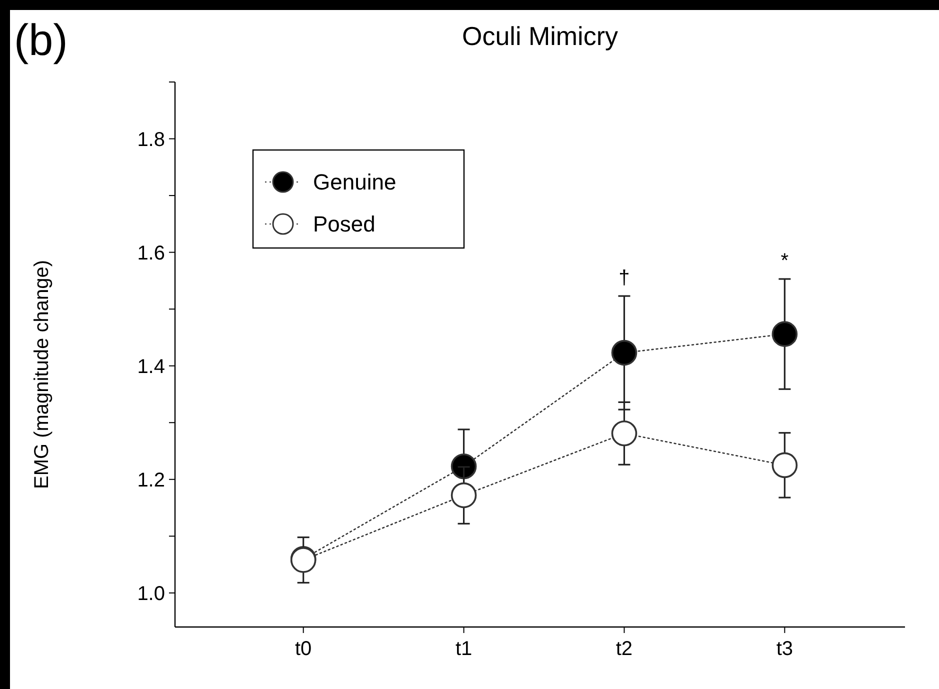  I want to click on y-tick-label: 1.8, so click(151, 139).